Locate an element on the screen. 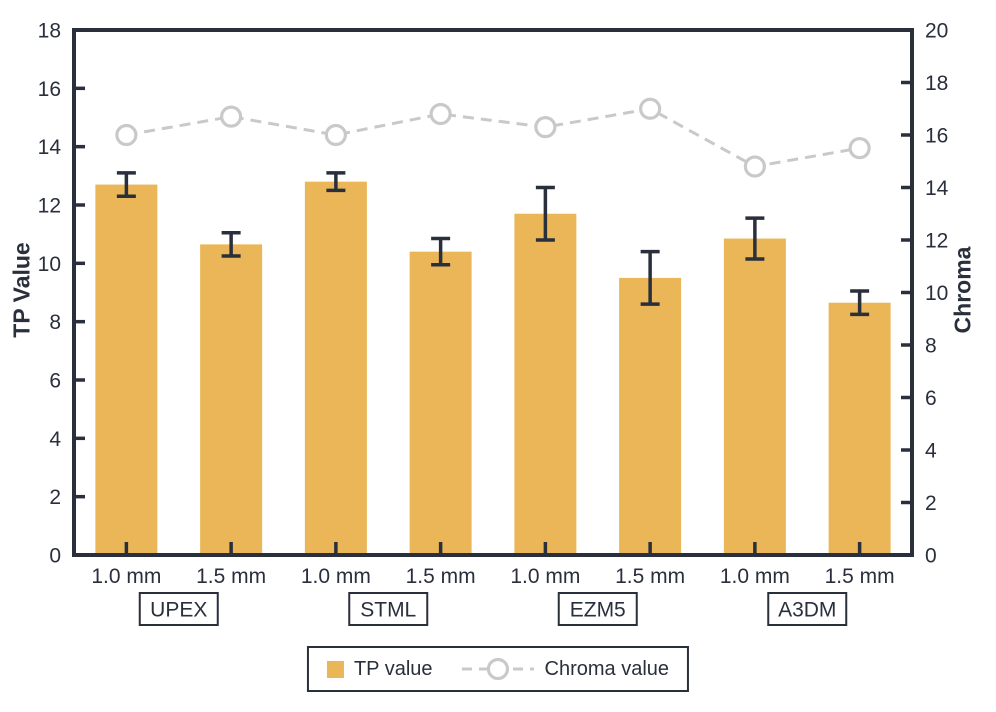 The width and height of the screenshot is (996, 712). legend-item-chroma: Chroma value is located at coordinates (607, 669).